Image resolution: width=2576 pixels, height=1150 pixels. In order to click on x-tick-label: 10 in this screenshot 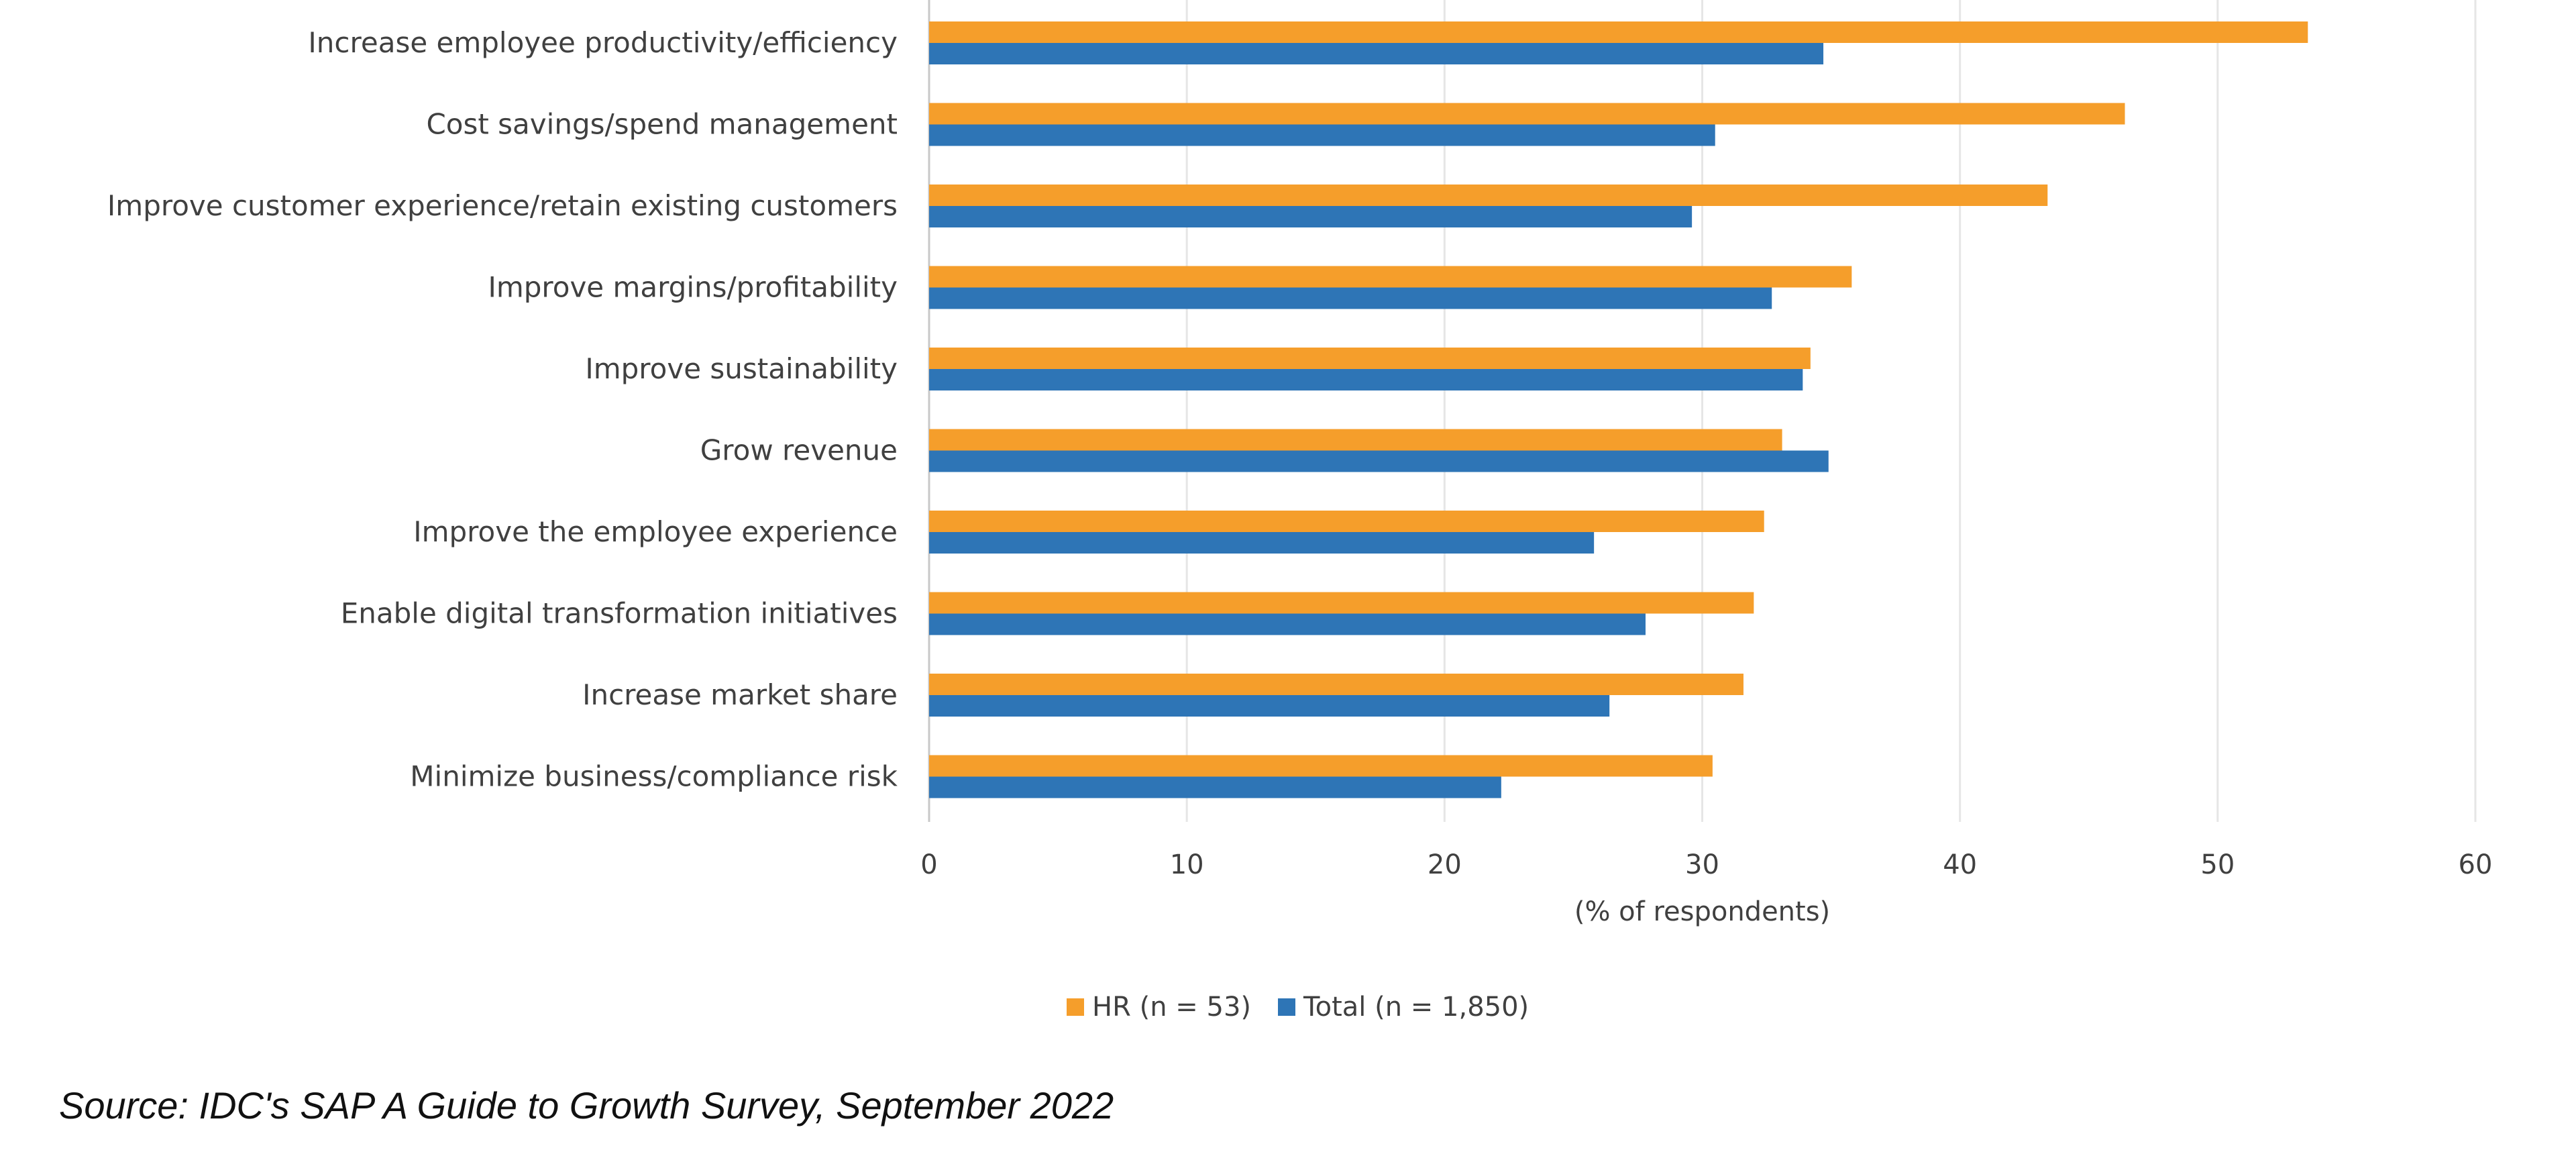, I will do `click(1187, 864)`.